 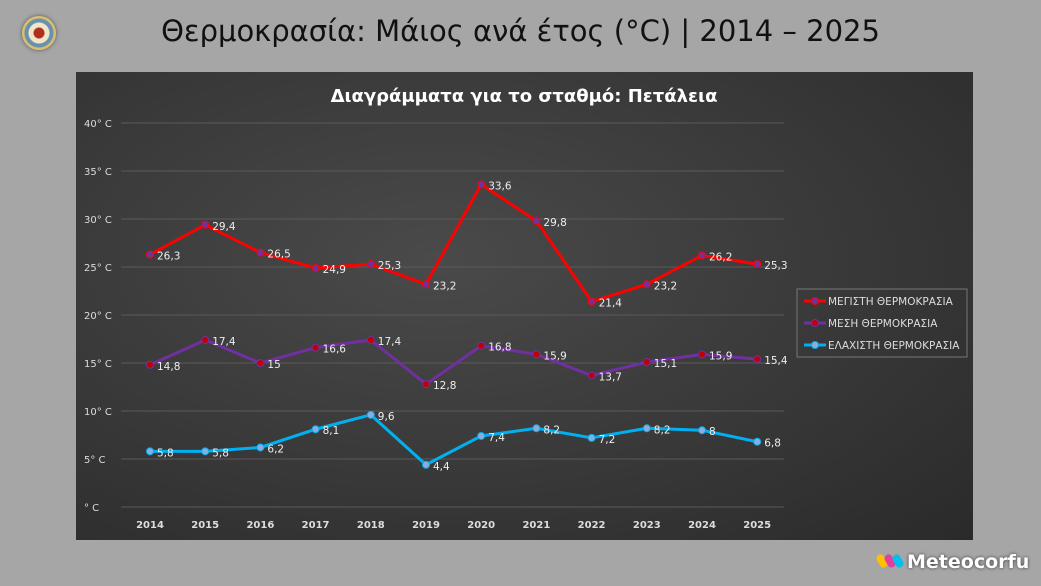 I want to click on legend-box, so click(x=882, y=323).